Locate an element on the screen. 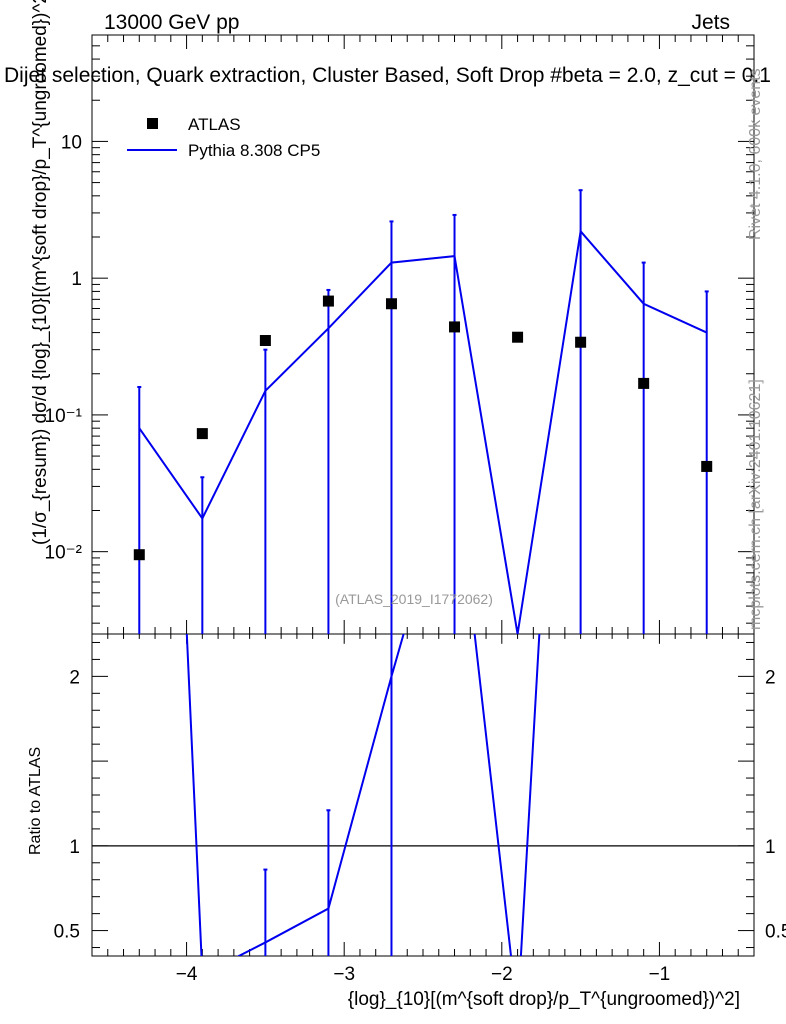 Image resolution: width=786 pixels, height=1024 pixels. header-left: 13000 GeV pp is located at coordinates (171, 22).